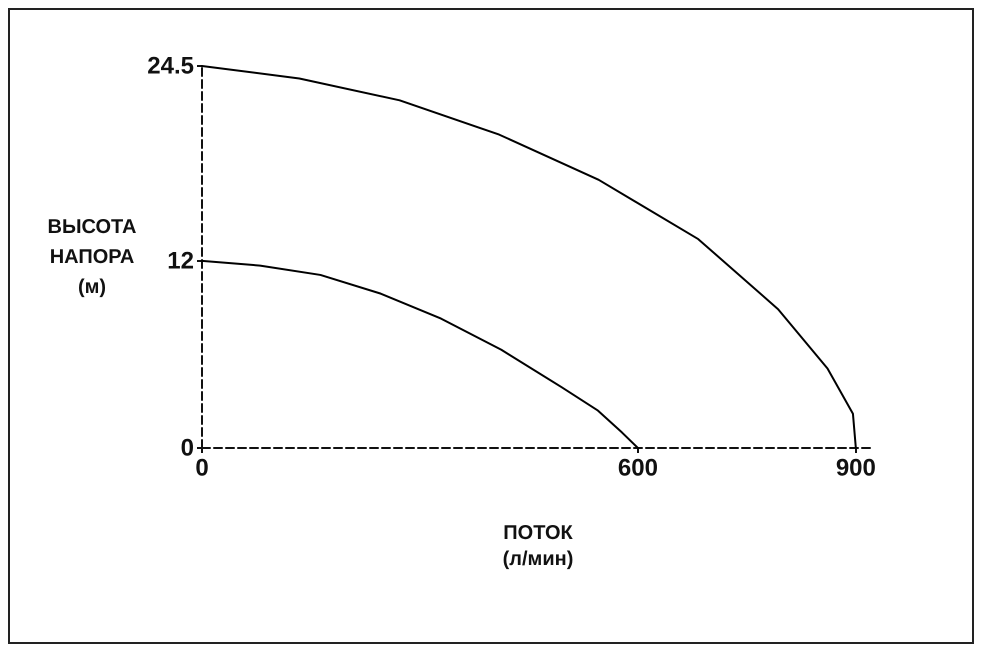 The height and width of the screenshot is (654, 984). Describe the element at coordinates (856, 468) in the screenshot. I see `x-tick-label: 900` at that location.